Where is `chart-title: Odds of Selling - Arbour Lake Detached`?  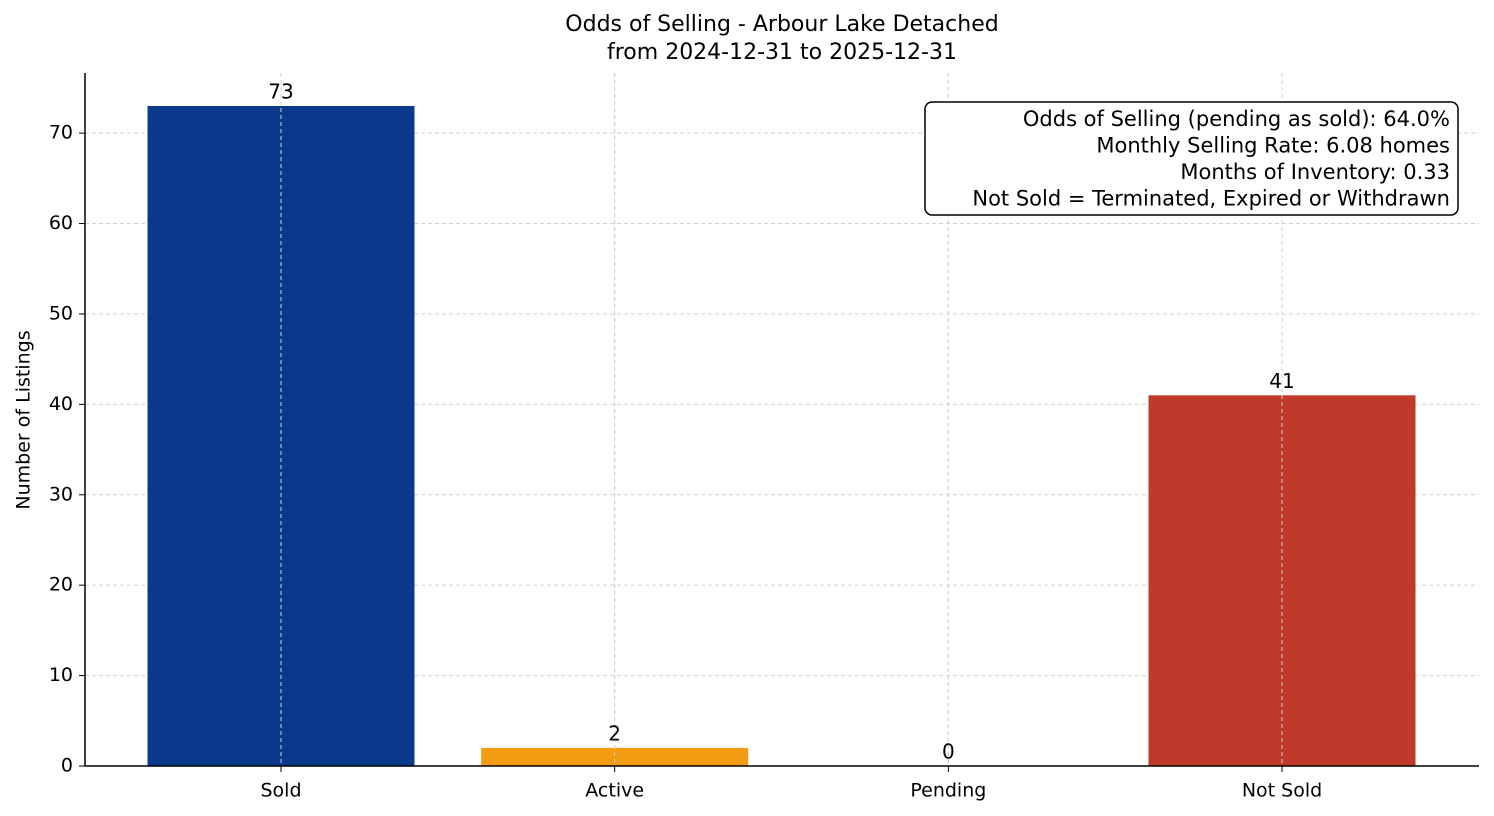
chart-title: Odds of Selling - Arbour Lake Detached is located at coordinates (781, 24).